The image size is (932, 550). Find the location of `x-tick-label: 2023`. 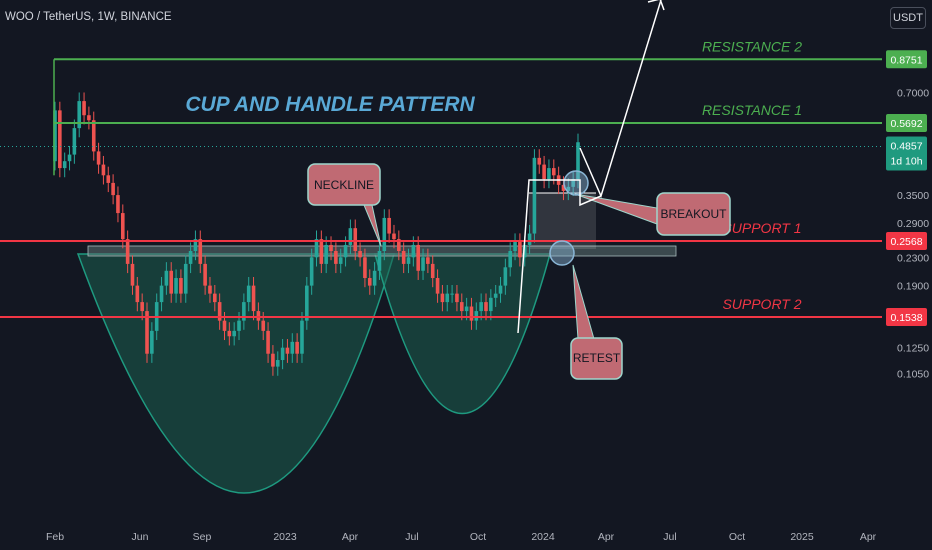

x-tick-label: 2023 is located at coordinates (285, 537).